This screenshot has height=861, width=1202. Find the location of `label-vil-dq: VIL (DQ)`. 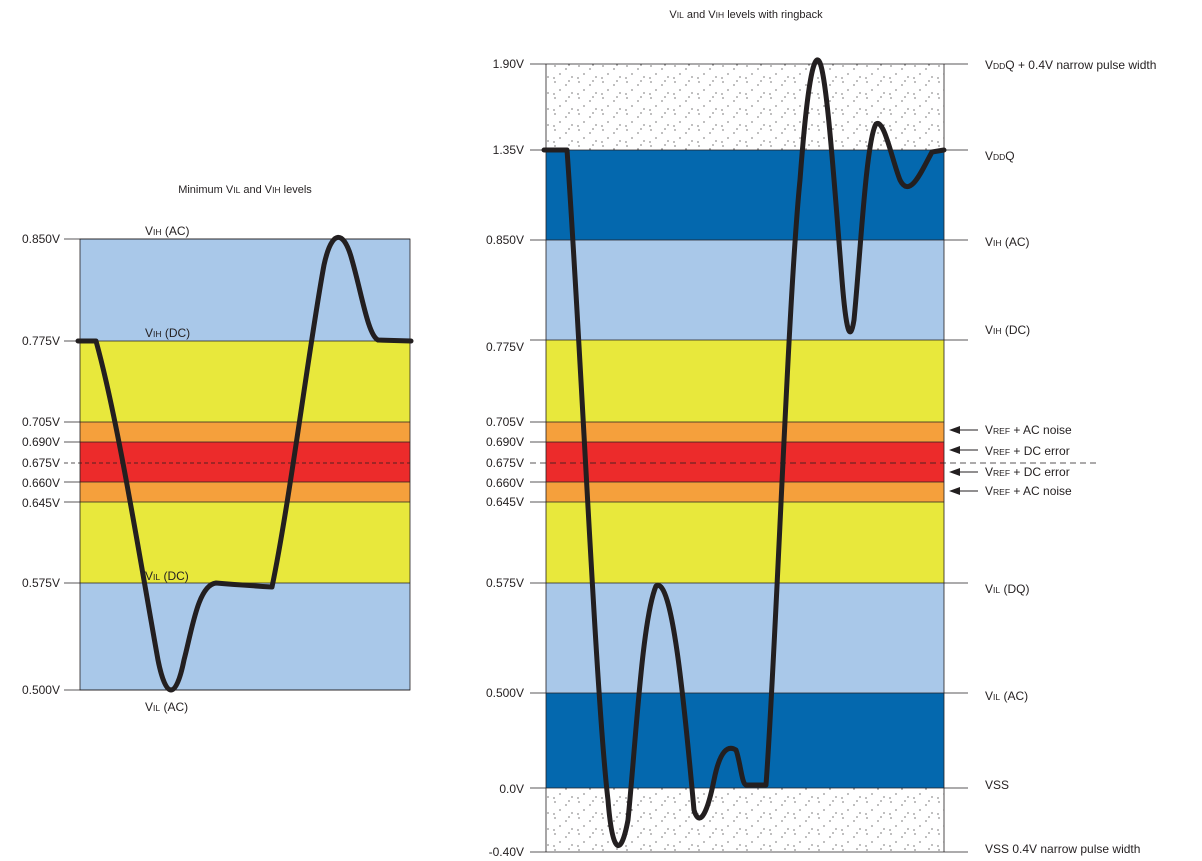

label-vil-dq: VIL (DQ) is located at coordinates (1007, 589).